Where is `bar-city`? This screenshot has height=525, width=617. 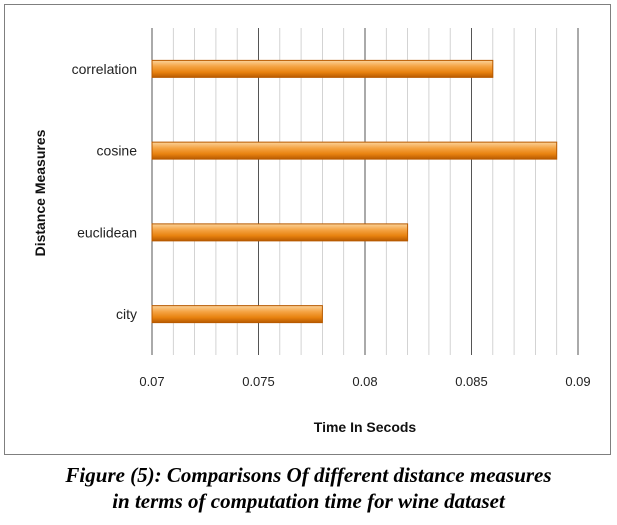 bar-city is located at coordinates (237, 314).